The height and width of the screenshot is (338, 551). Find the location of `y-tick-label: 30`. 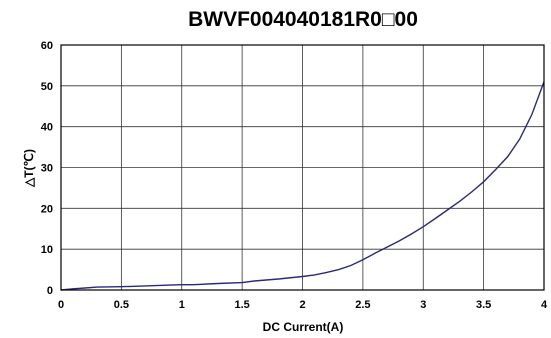

y-tick-label: 30 is located at coordinates (47, 169).